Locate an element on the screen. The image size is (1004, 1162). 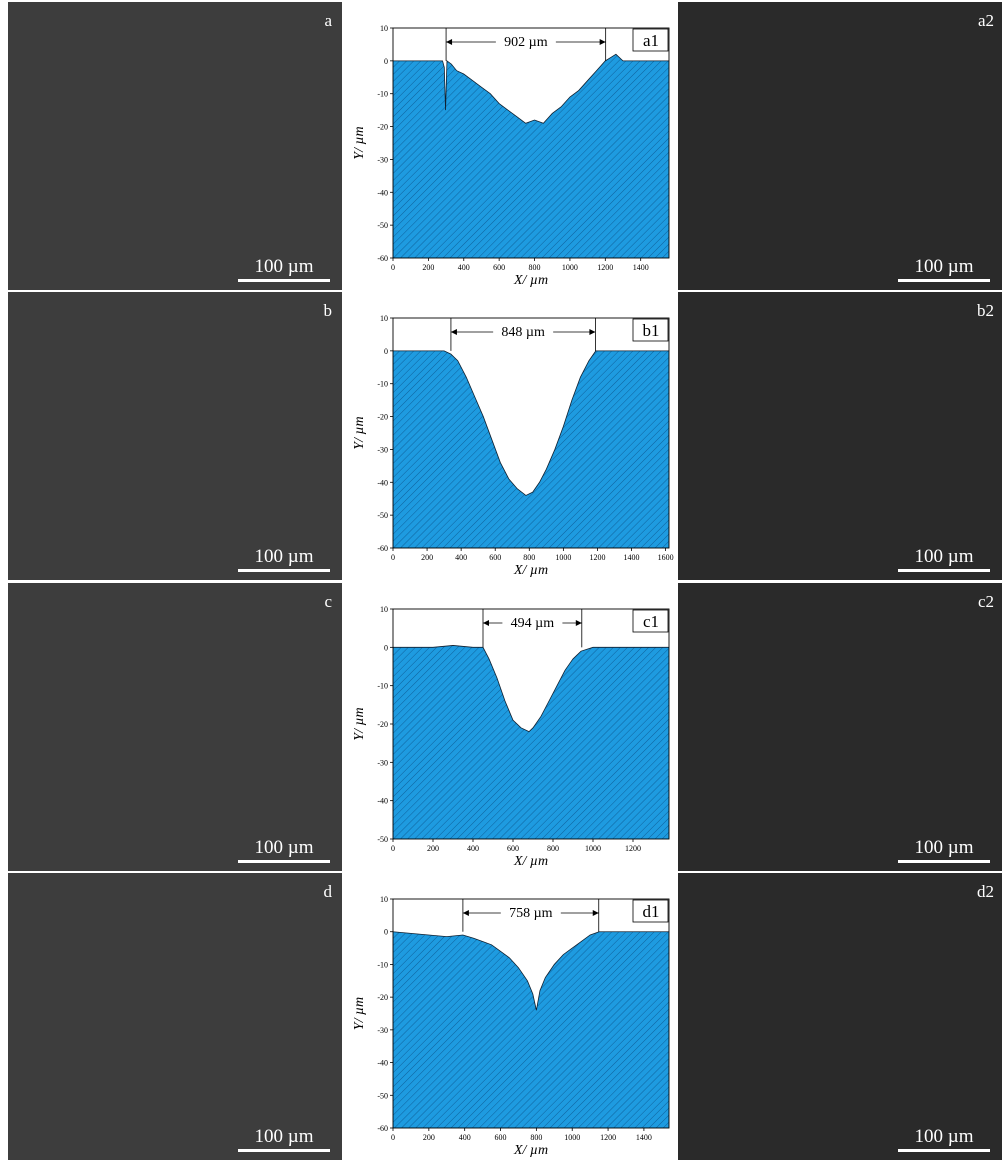
wear-width-label: 848 µm is located at coordinates (523, 332).